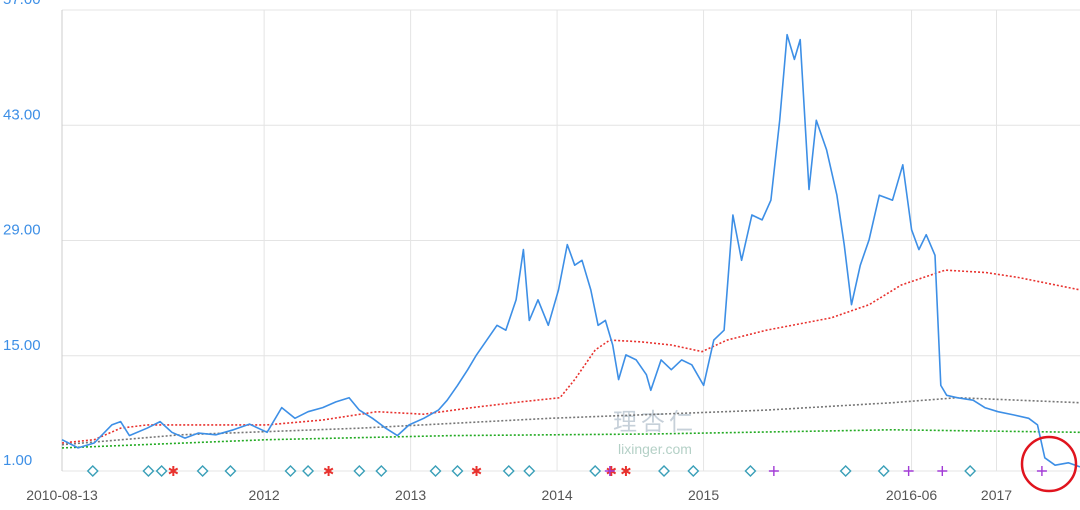  I want to click on watermark: 理杏仁 lixinger.com, so click(655, 433).